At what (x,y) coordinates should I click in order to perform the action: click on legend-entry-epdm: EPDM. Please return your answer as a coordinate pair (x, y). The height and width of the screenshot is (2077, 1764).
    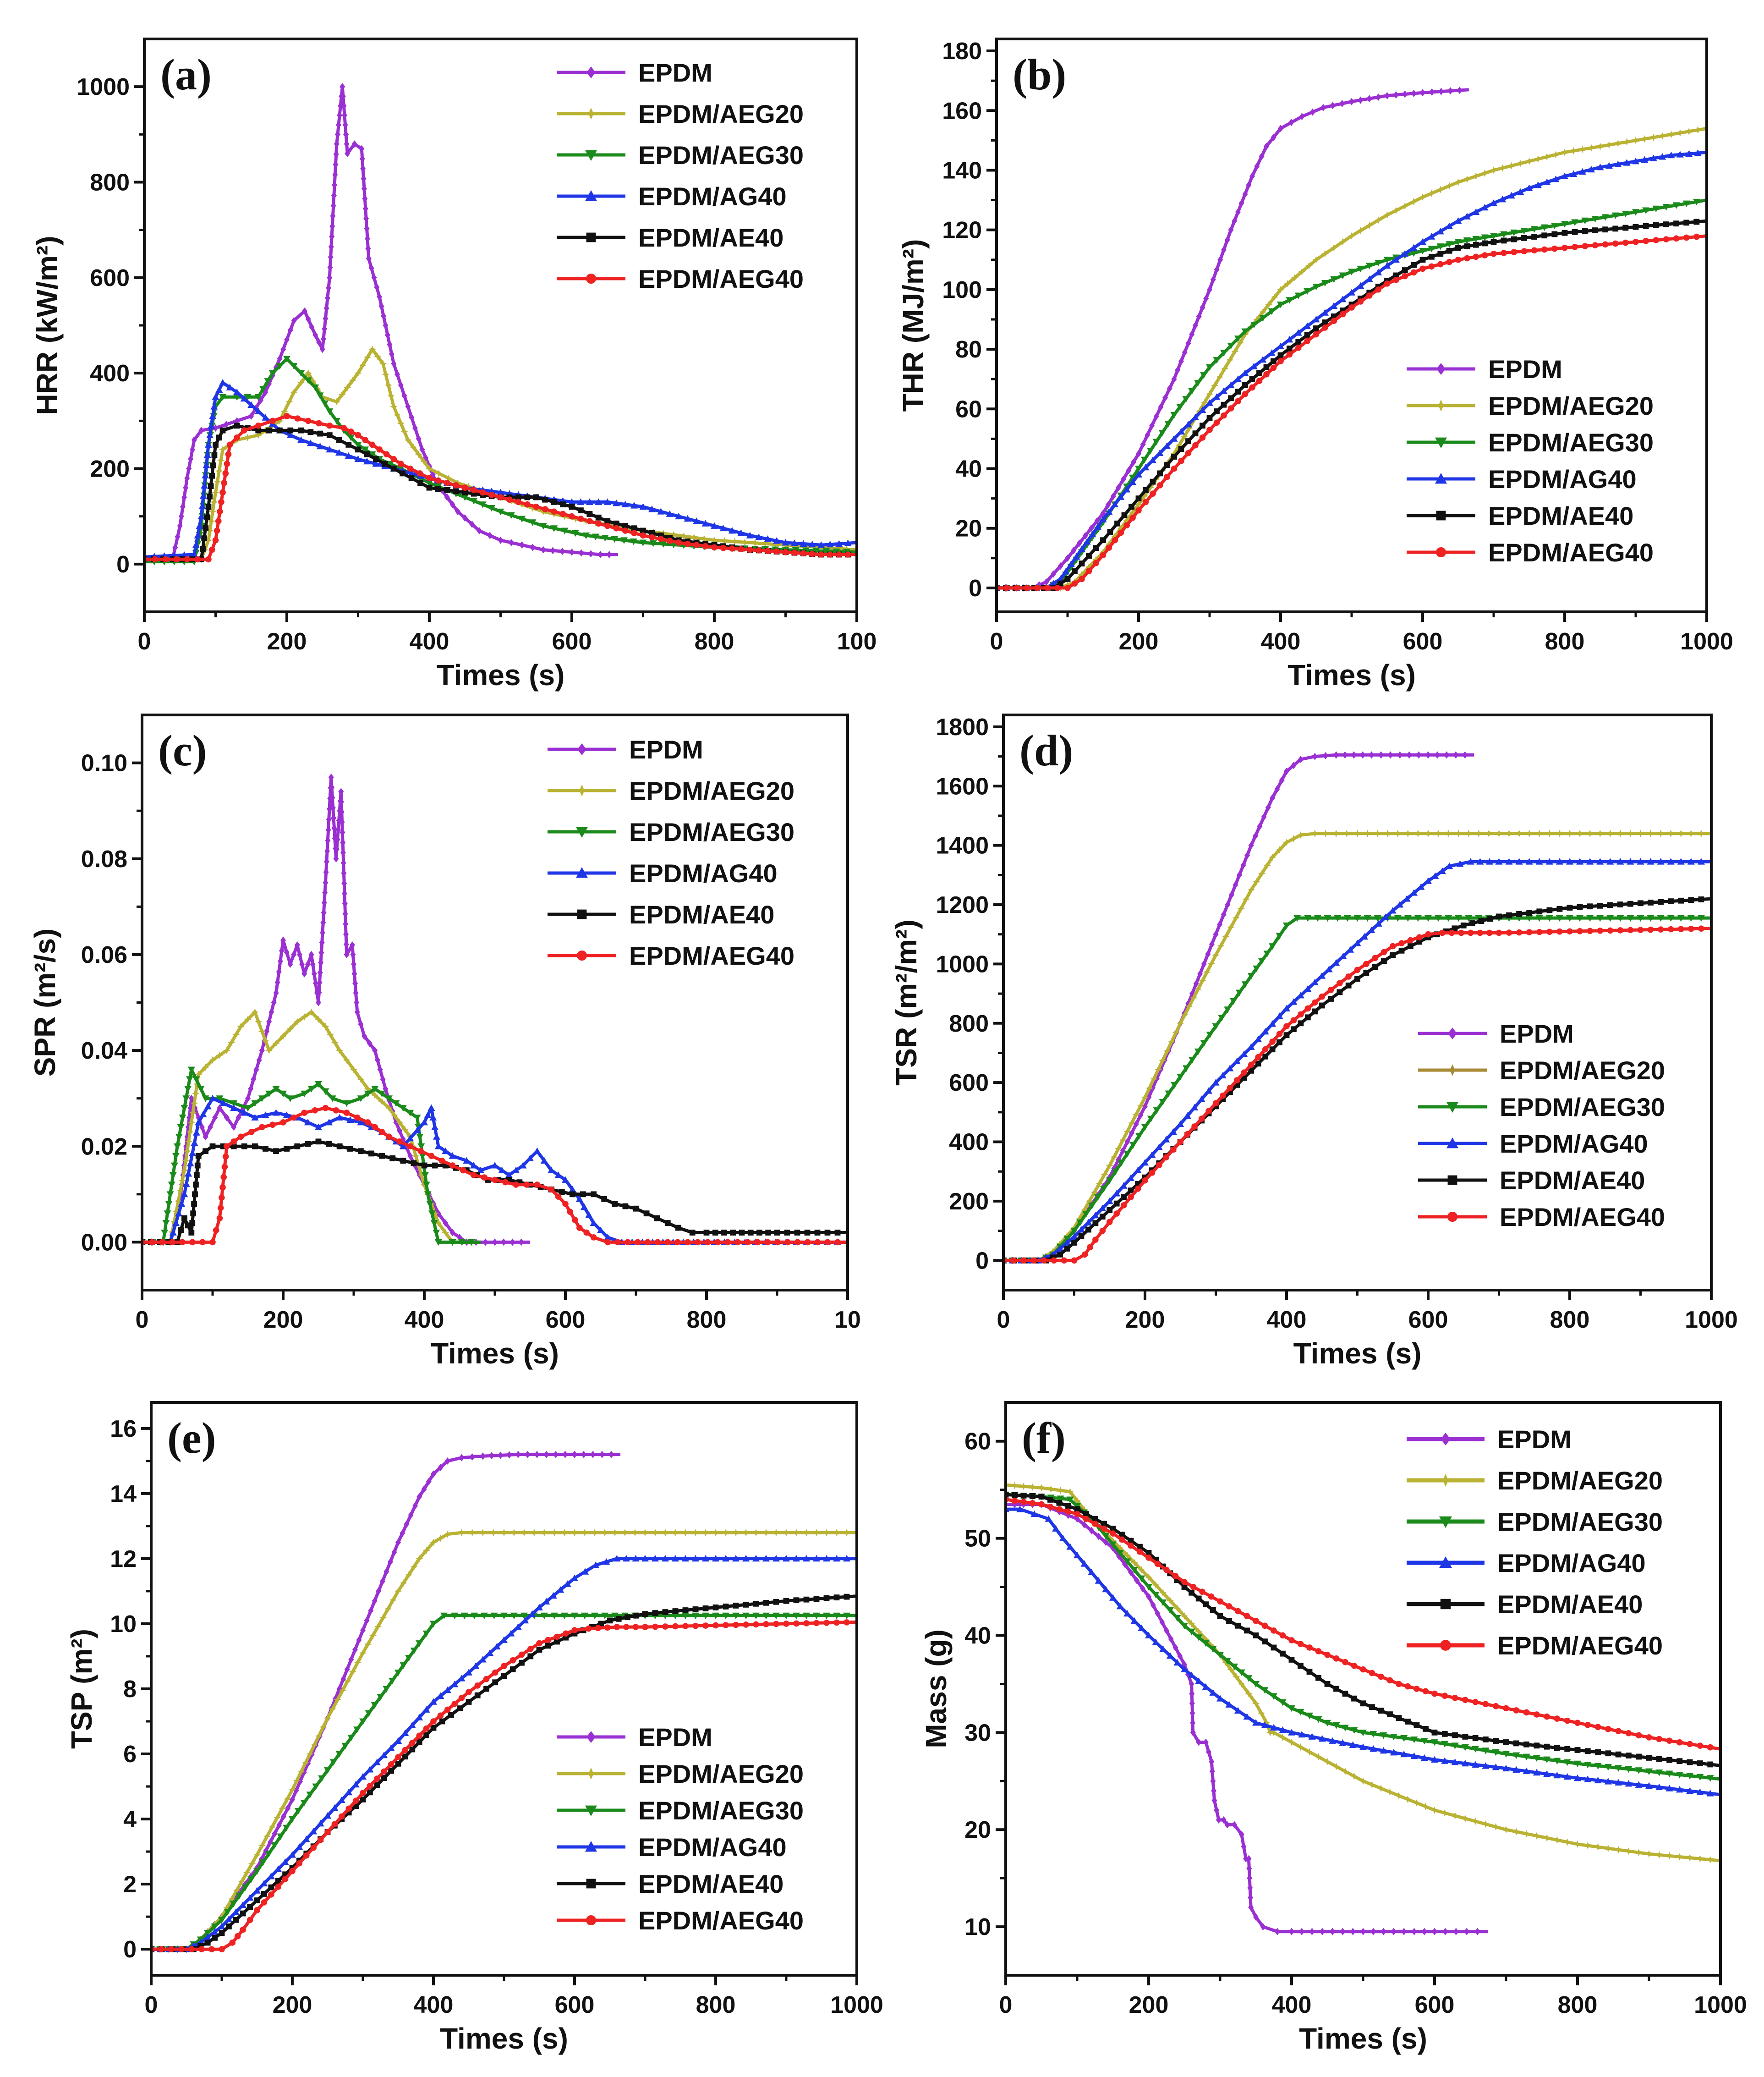
    Looking at the image, I should click on (1489, 1440).